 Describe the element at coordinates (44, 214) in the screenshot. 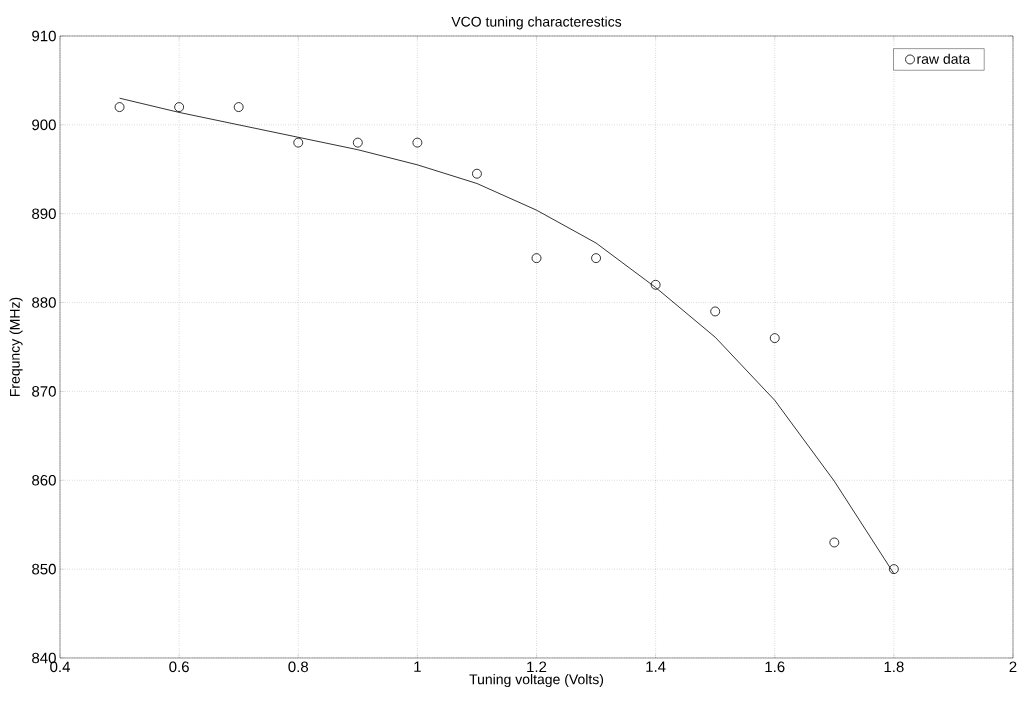

I see `y-tick-label: 890` at that location.